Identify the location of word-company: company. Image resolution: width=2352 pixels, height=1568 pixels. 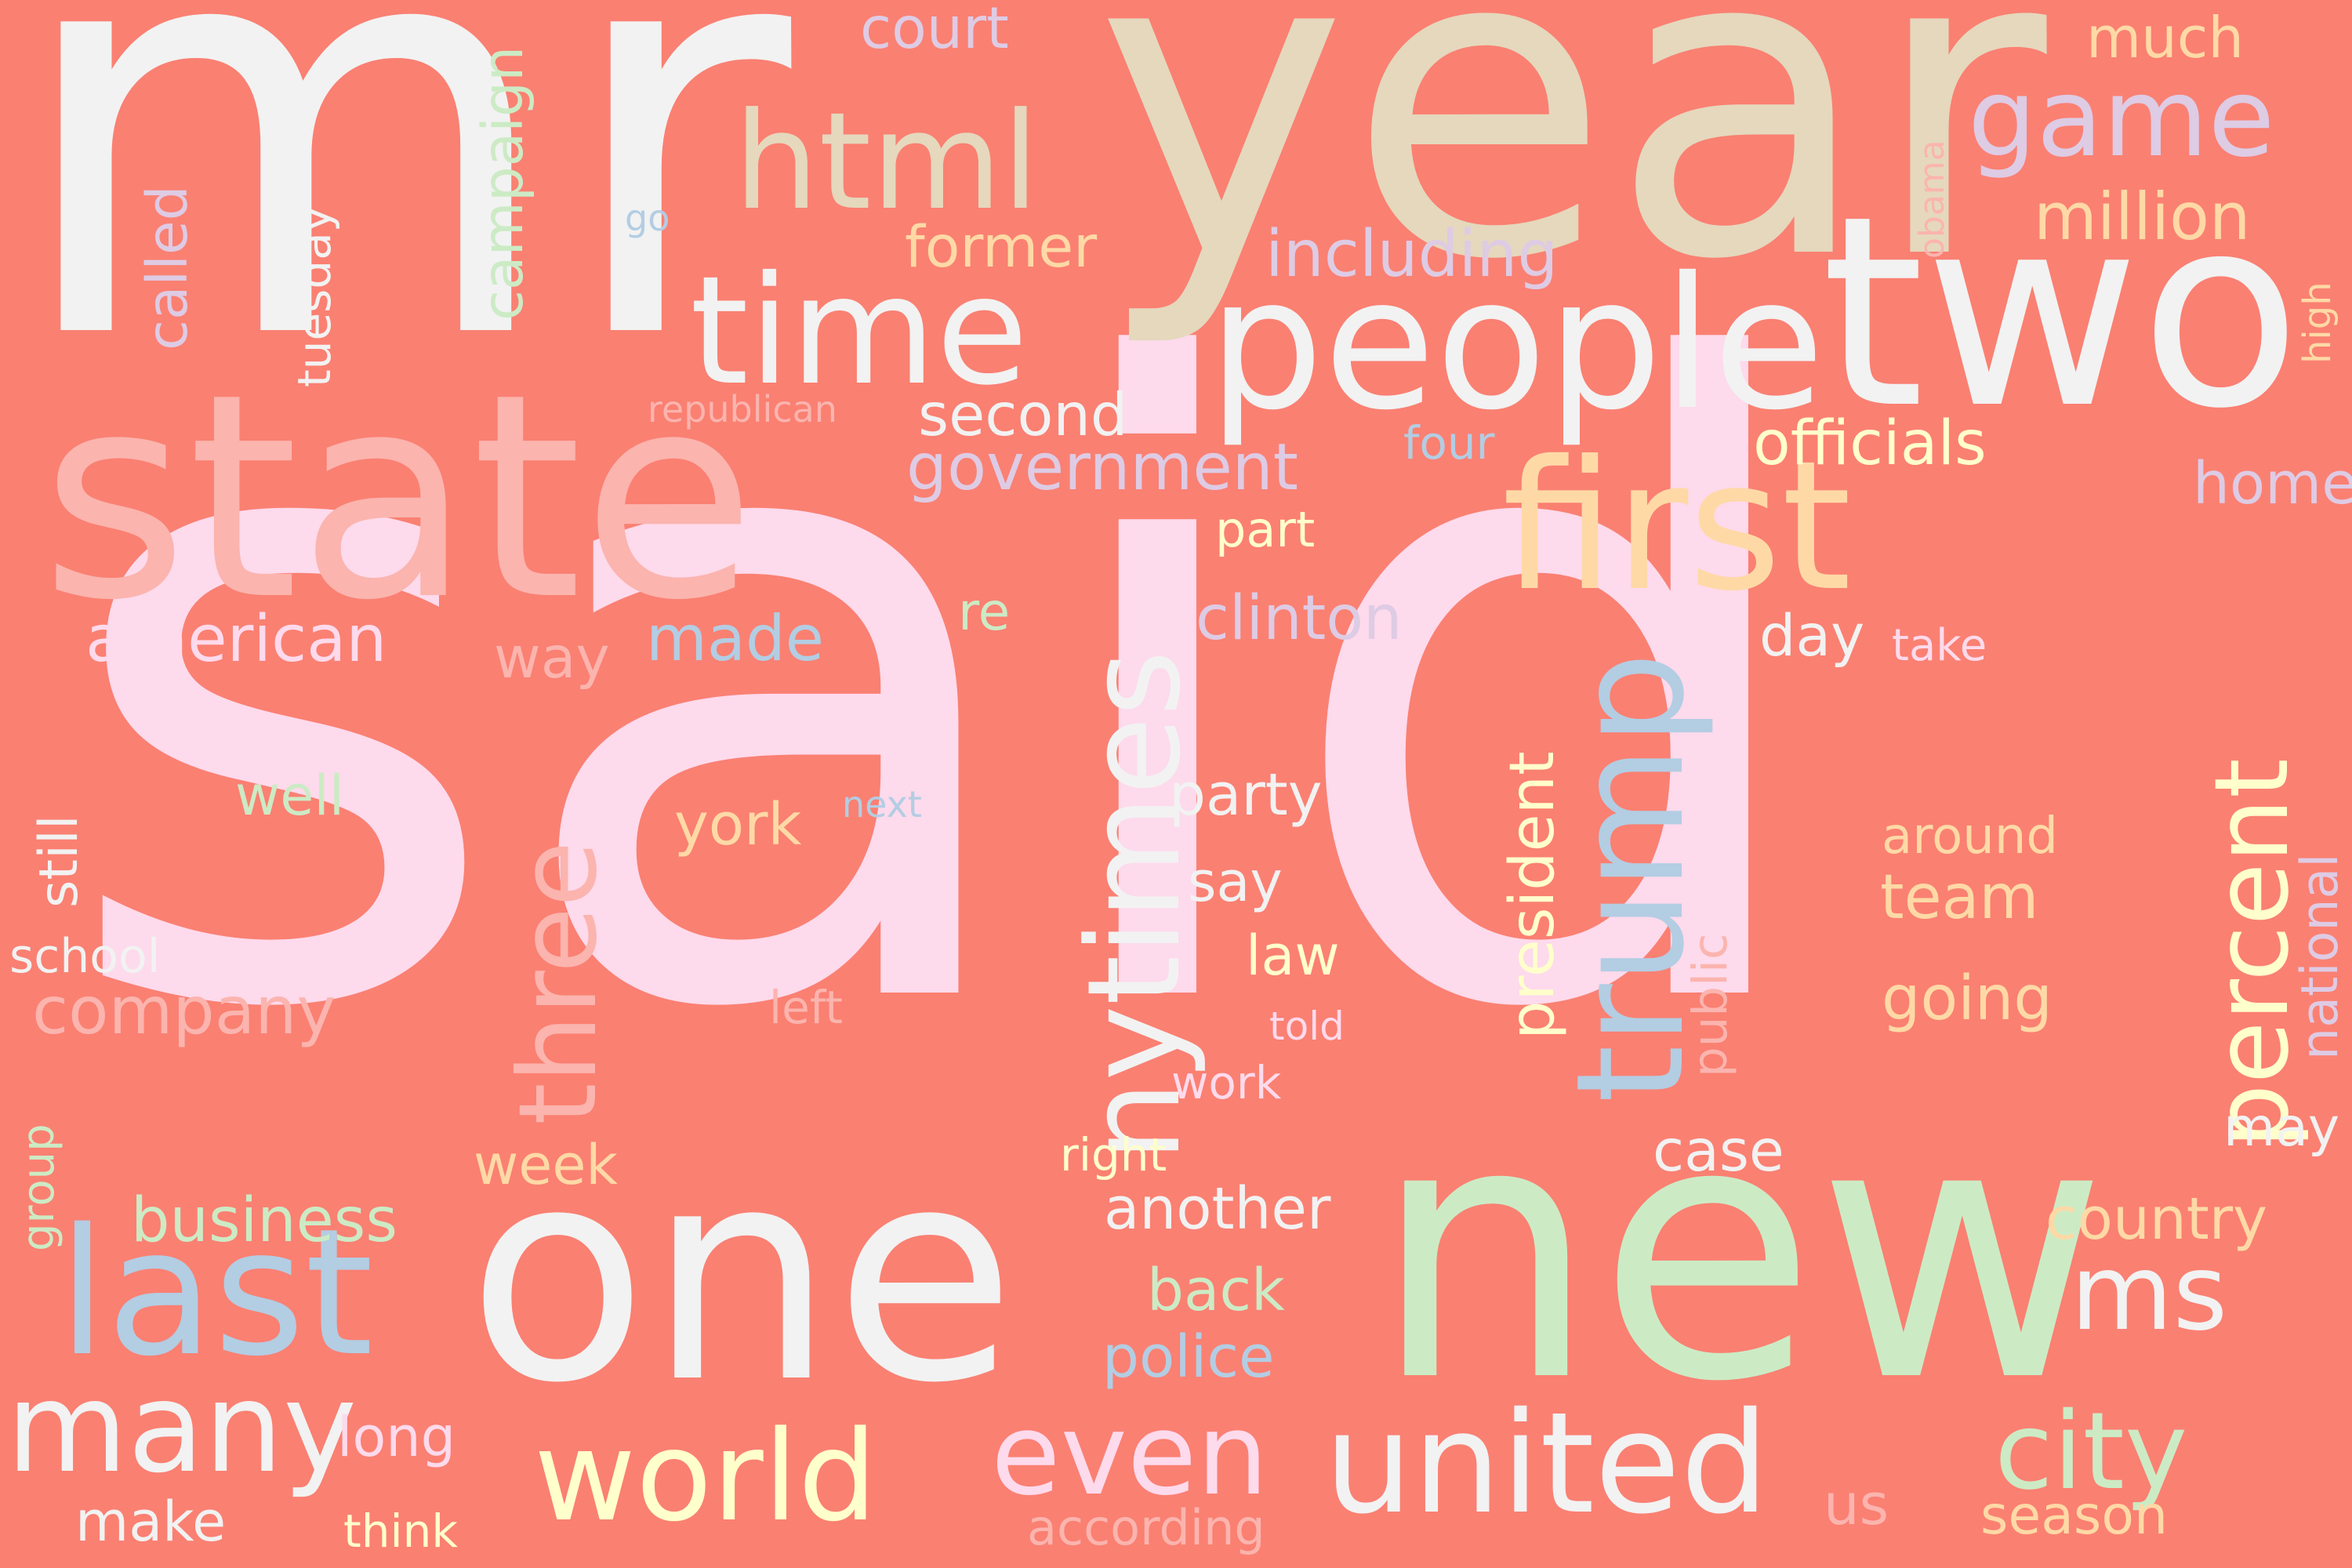
(184, 1011).